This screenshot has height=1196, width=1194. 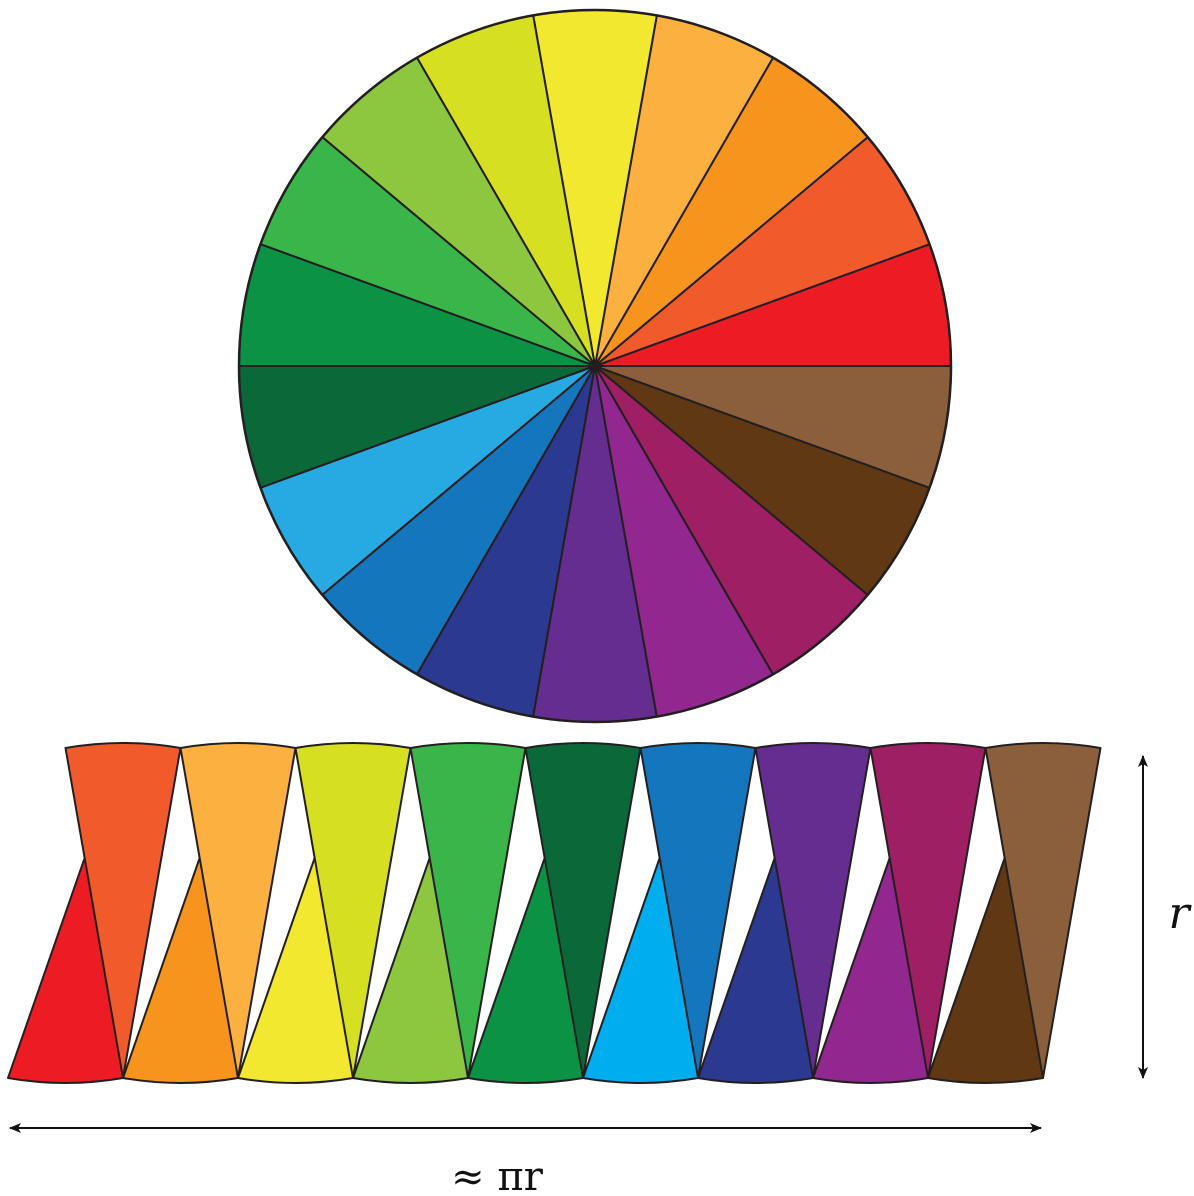 What do you see at coordinates (1180, 913) in the screenshot?
I see `height-label: r` at bounding box center [1180, 913].